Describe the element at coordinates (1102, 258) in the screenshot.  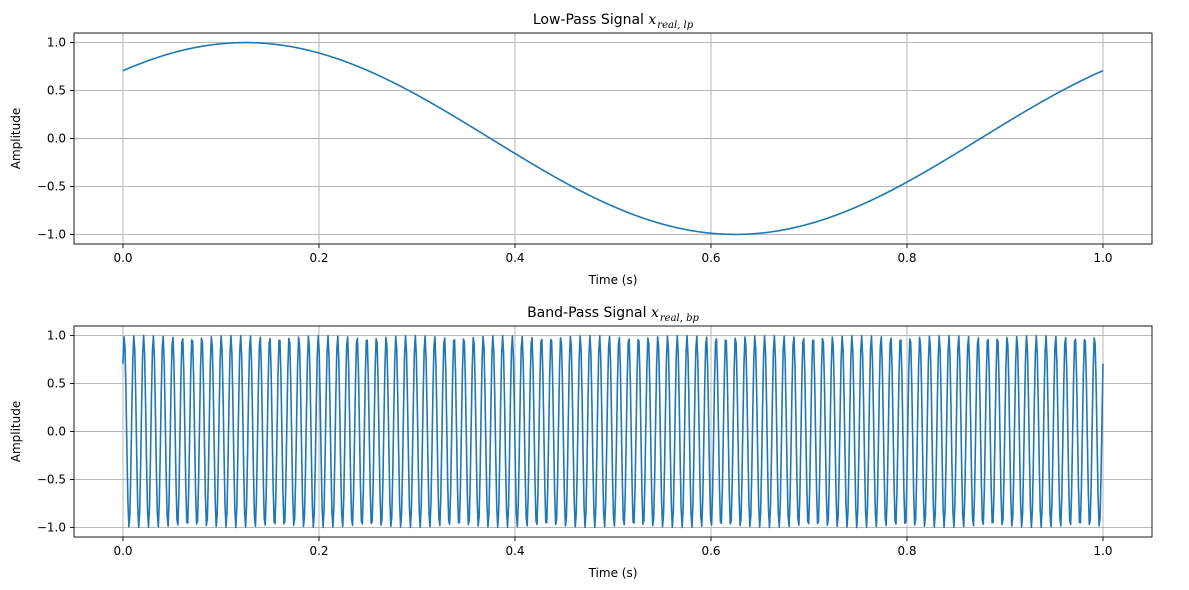
I see `lowpass-x-tick-label: 1.0` at that location.